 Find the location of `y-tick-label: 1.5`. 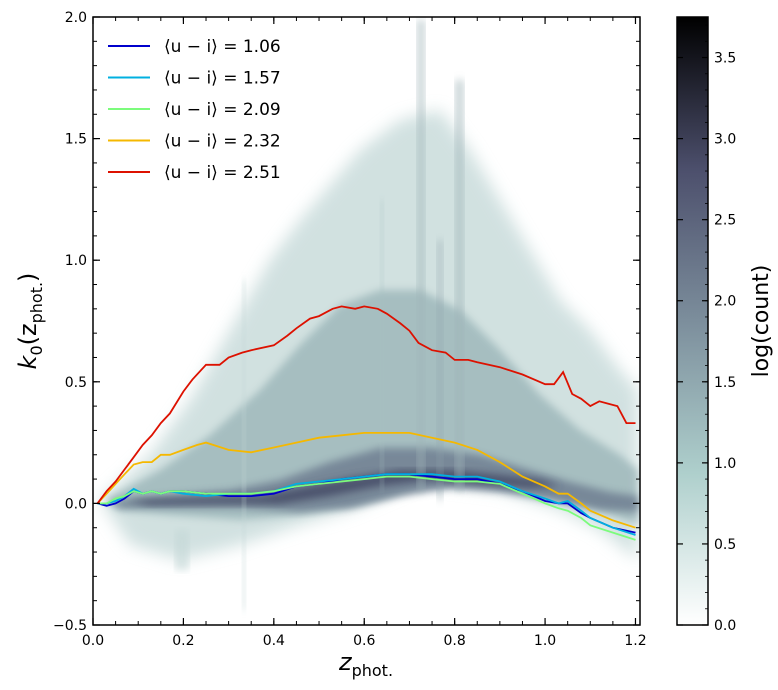

y-tick-label: 1.5 is located at coordinates (76, 140).